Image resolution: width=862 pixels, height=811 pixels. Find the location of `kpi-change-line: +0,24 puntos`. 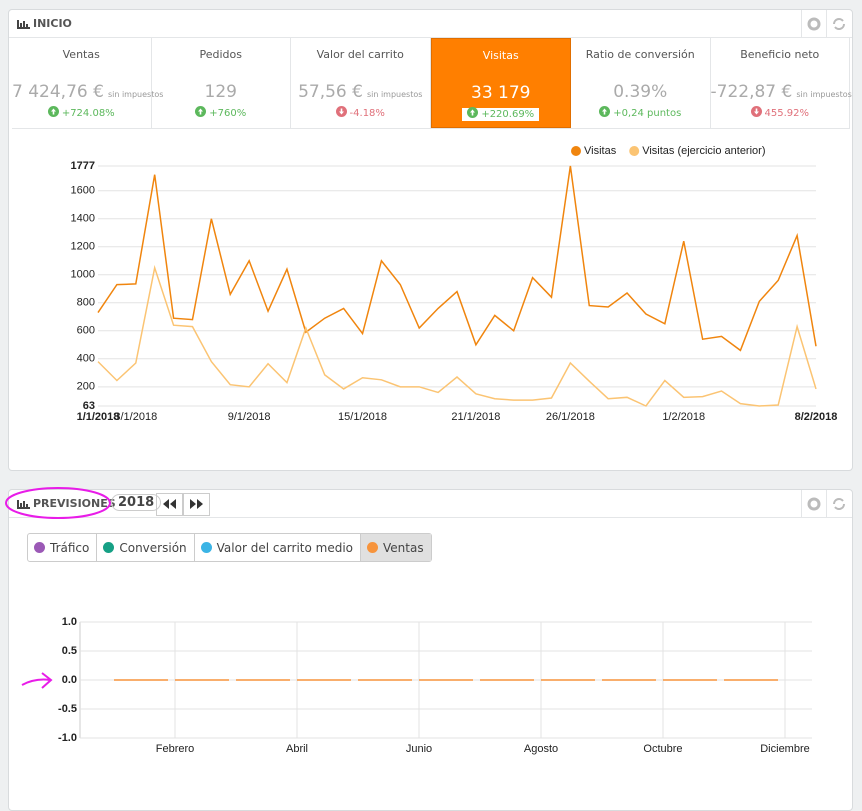

kpi-change-line: +0,24 puntos is located at coordinates (640, 112).